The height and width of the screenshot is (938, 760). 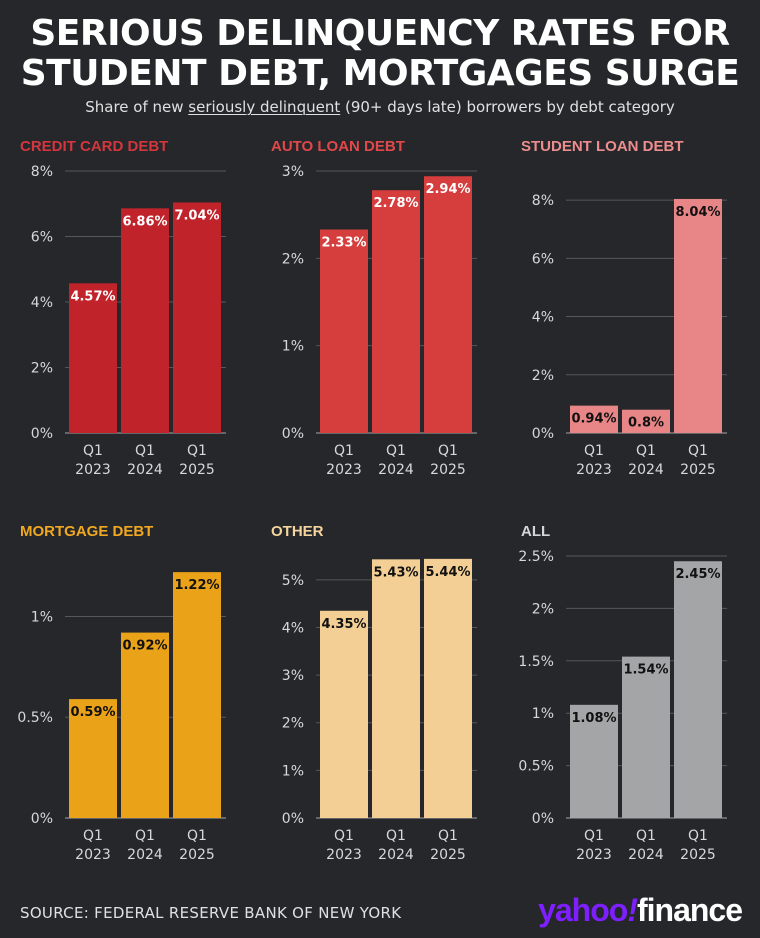 I want to click on title-line-1: SERIOUS DELINQUENCY RATES FOR, so click(x=380, y=33).